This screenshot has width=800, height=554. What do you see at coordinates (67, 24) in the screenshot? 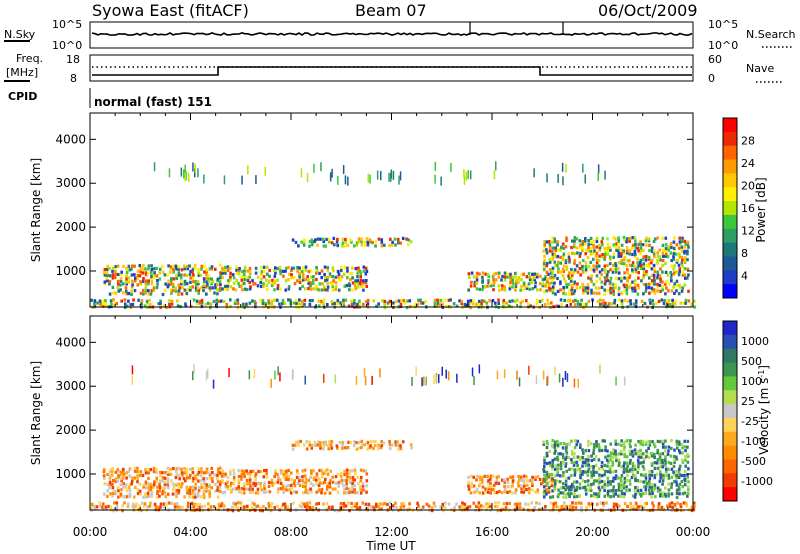
I see `nsky-tick-top: 10^5` at bounding box center [67, 24].